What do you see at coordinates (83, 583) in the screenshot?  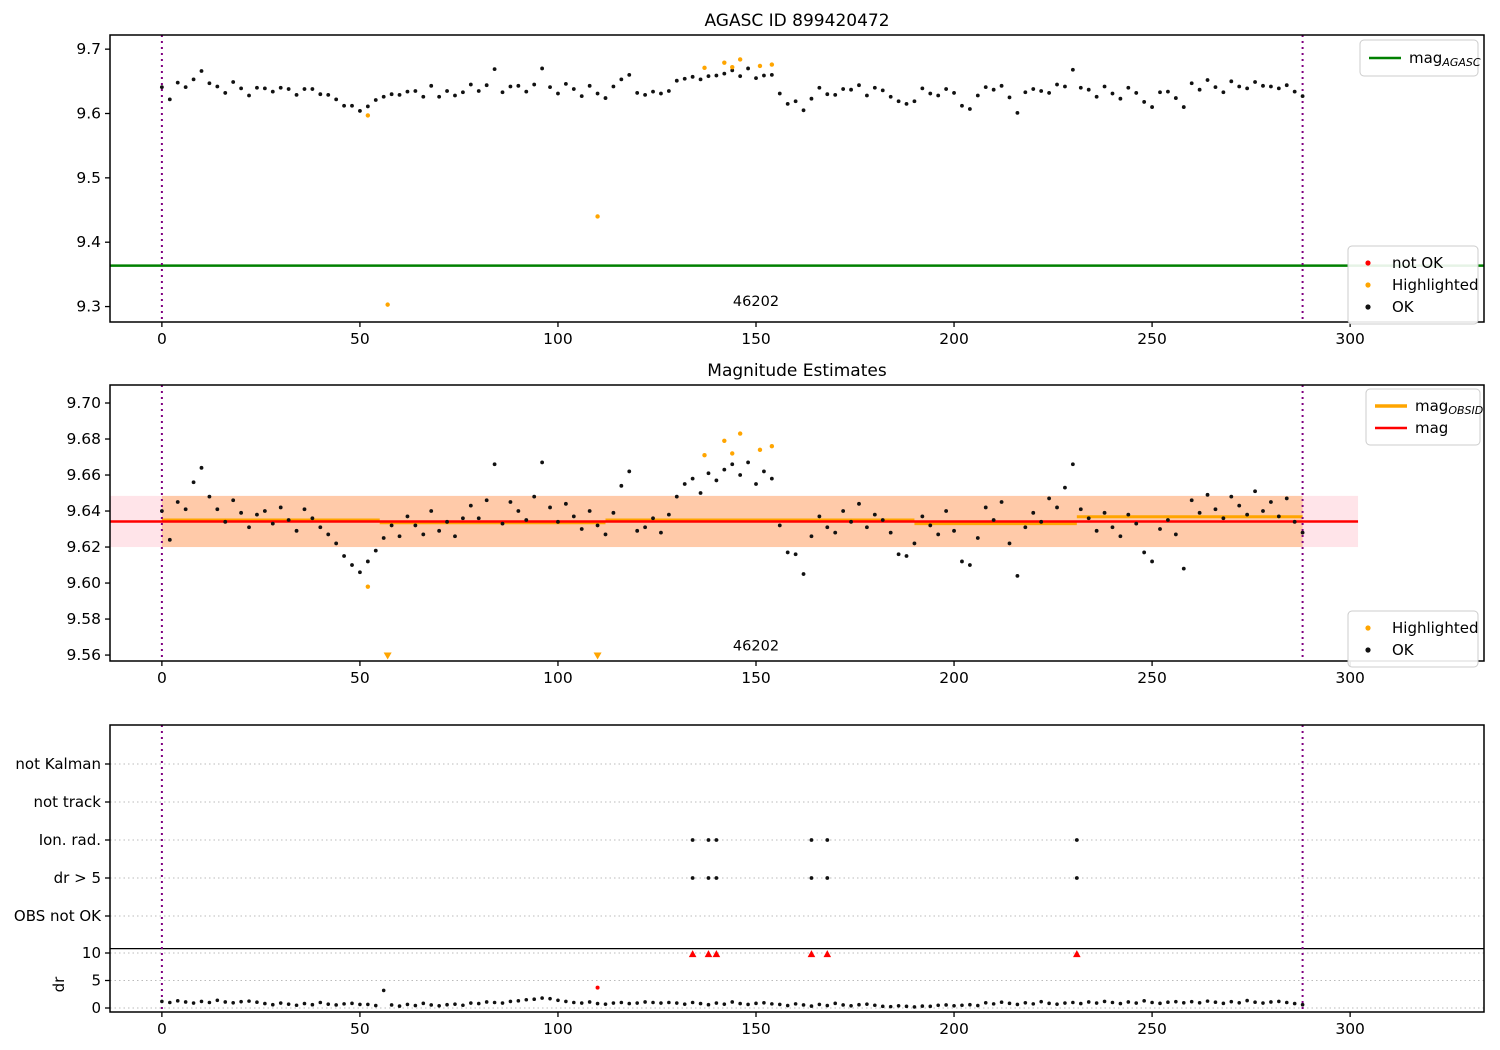 I see `y-tick-label: 9.60` at bounding box center [83, 583].